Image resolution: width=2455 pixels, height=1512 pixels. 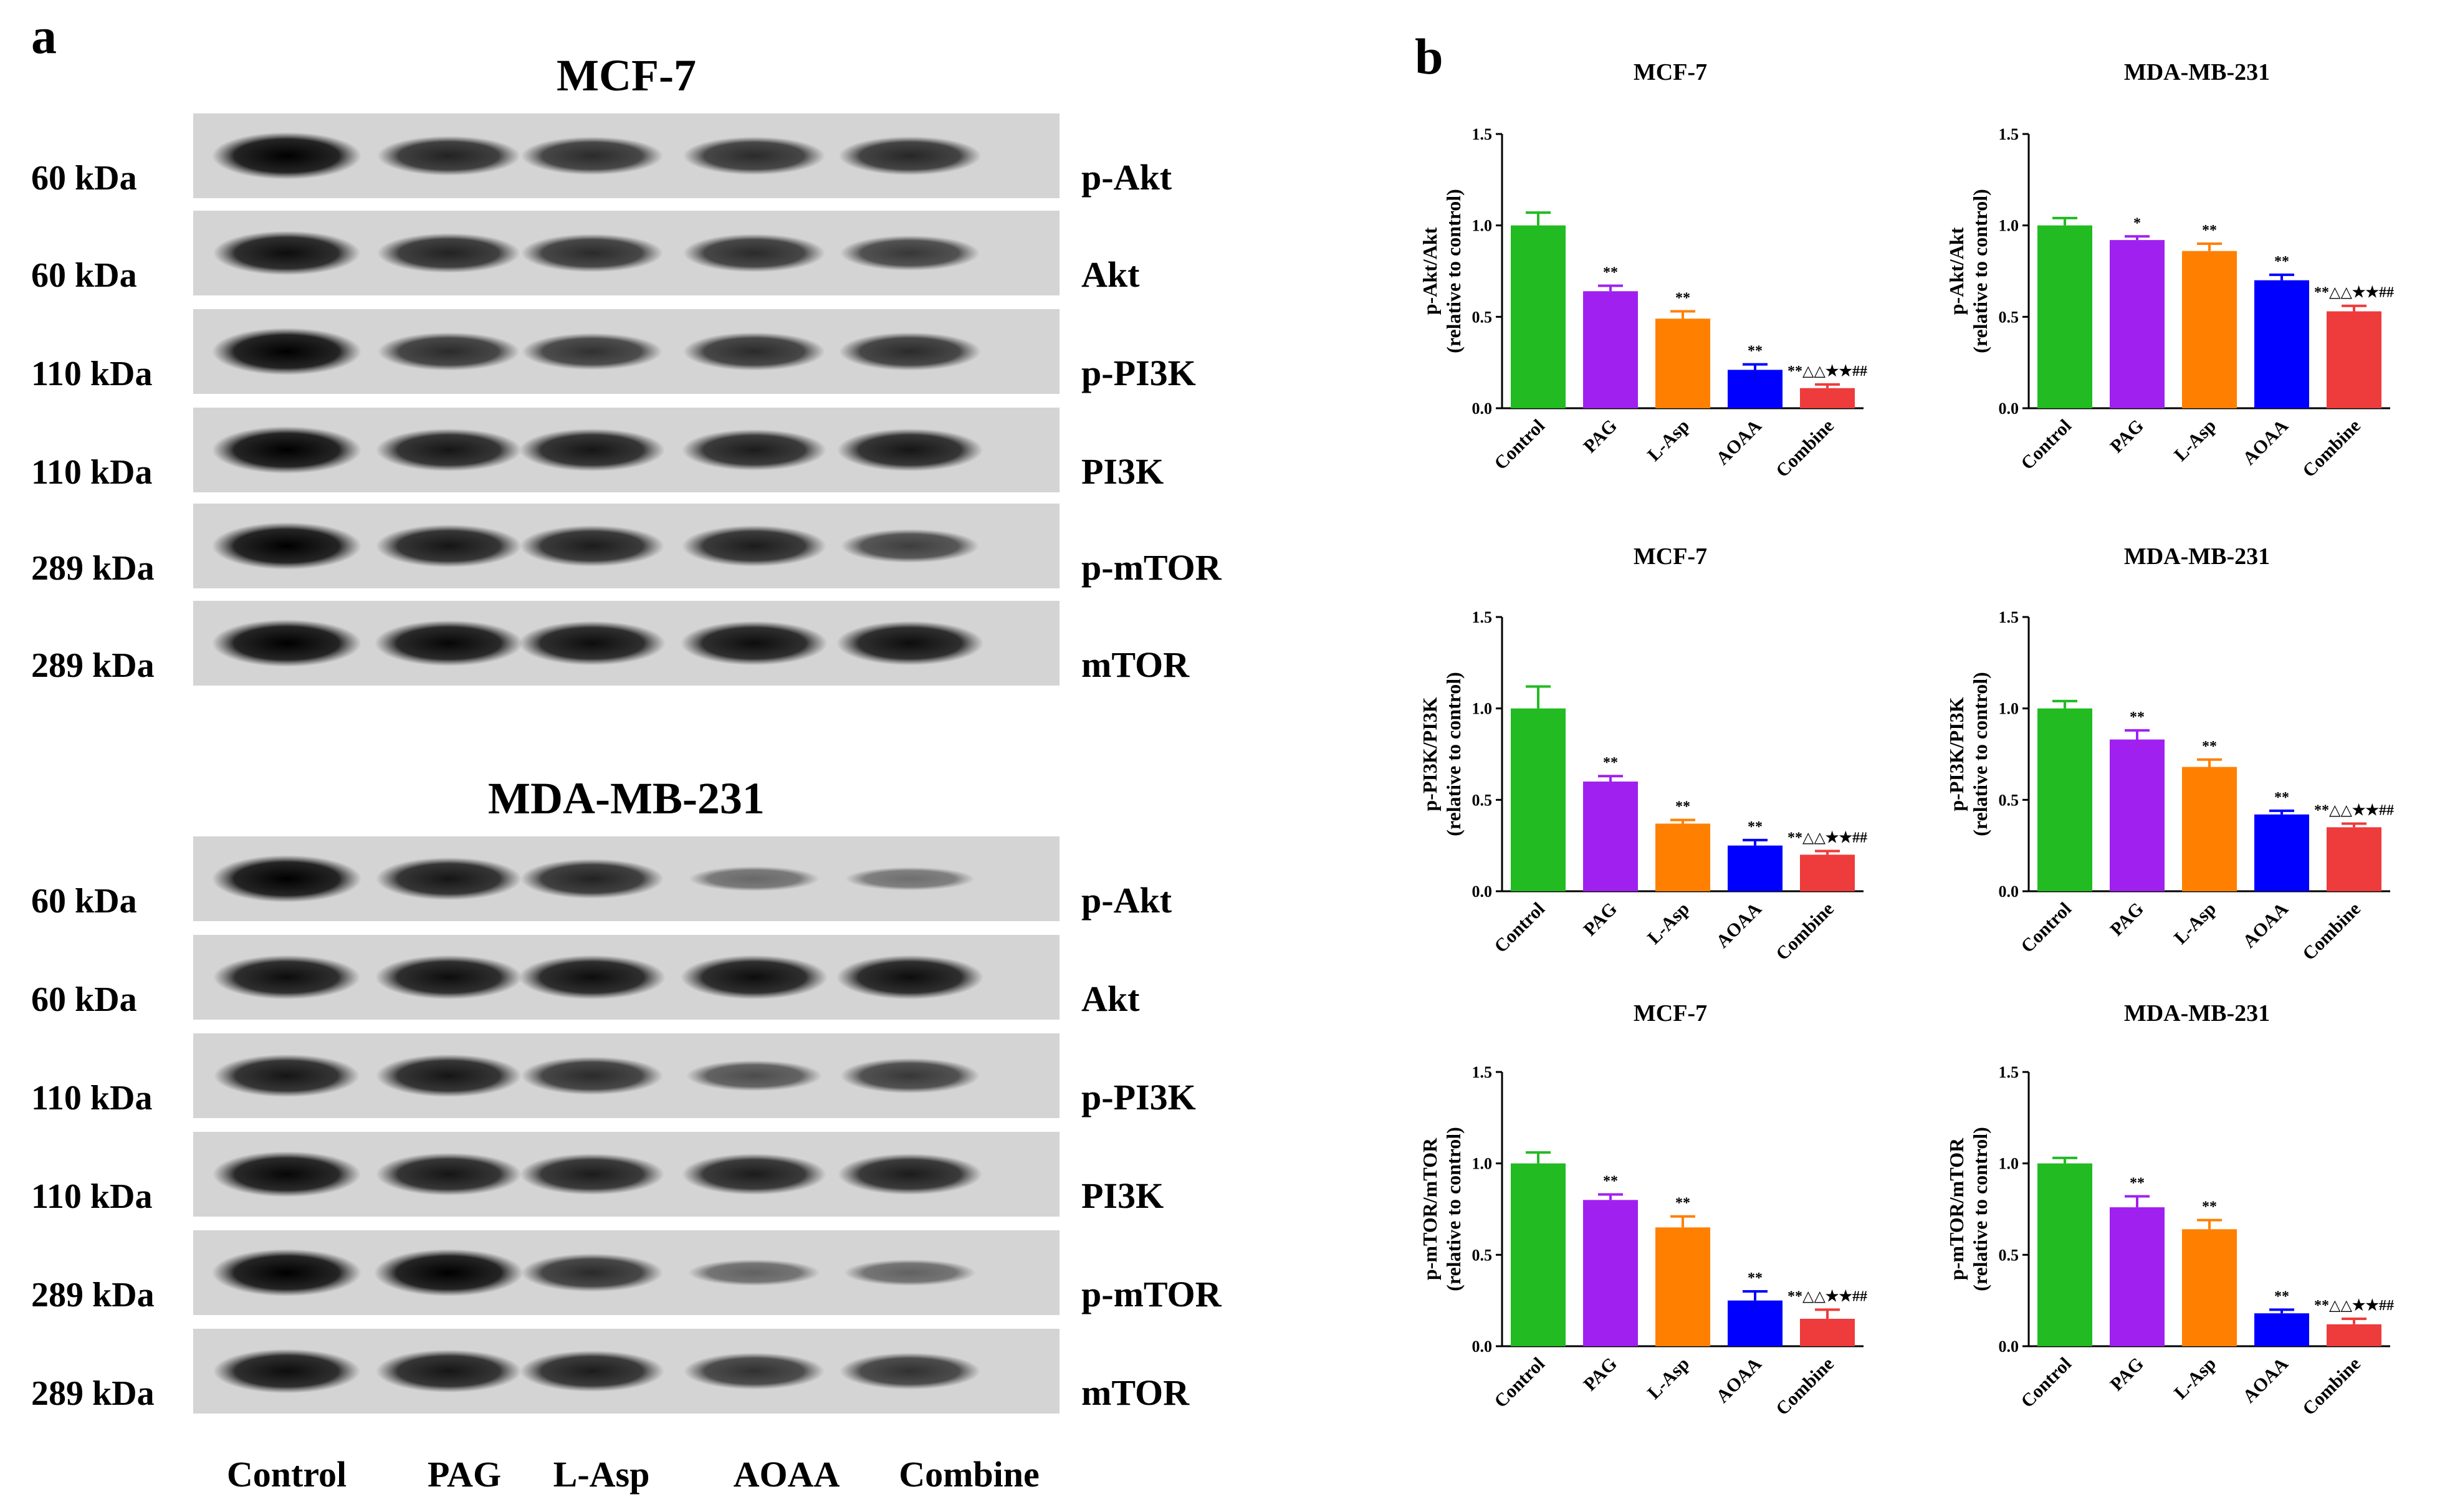 I want to click on blot-row: 60 kDa Akt, so click(x=585, y=977).